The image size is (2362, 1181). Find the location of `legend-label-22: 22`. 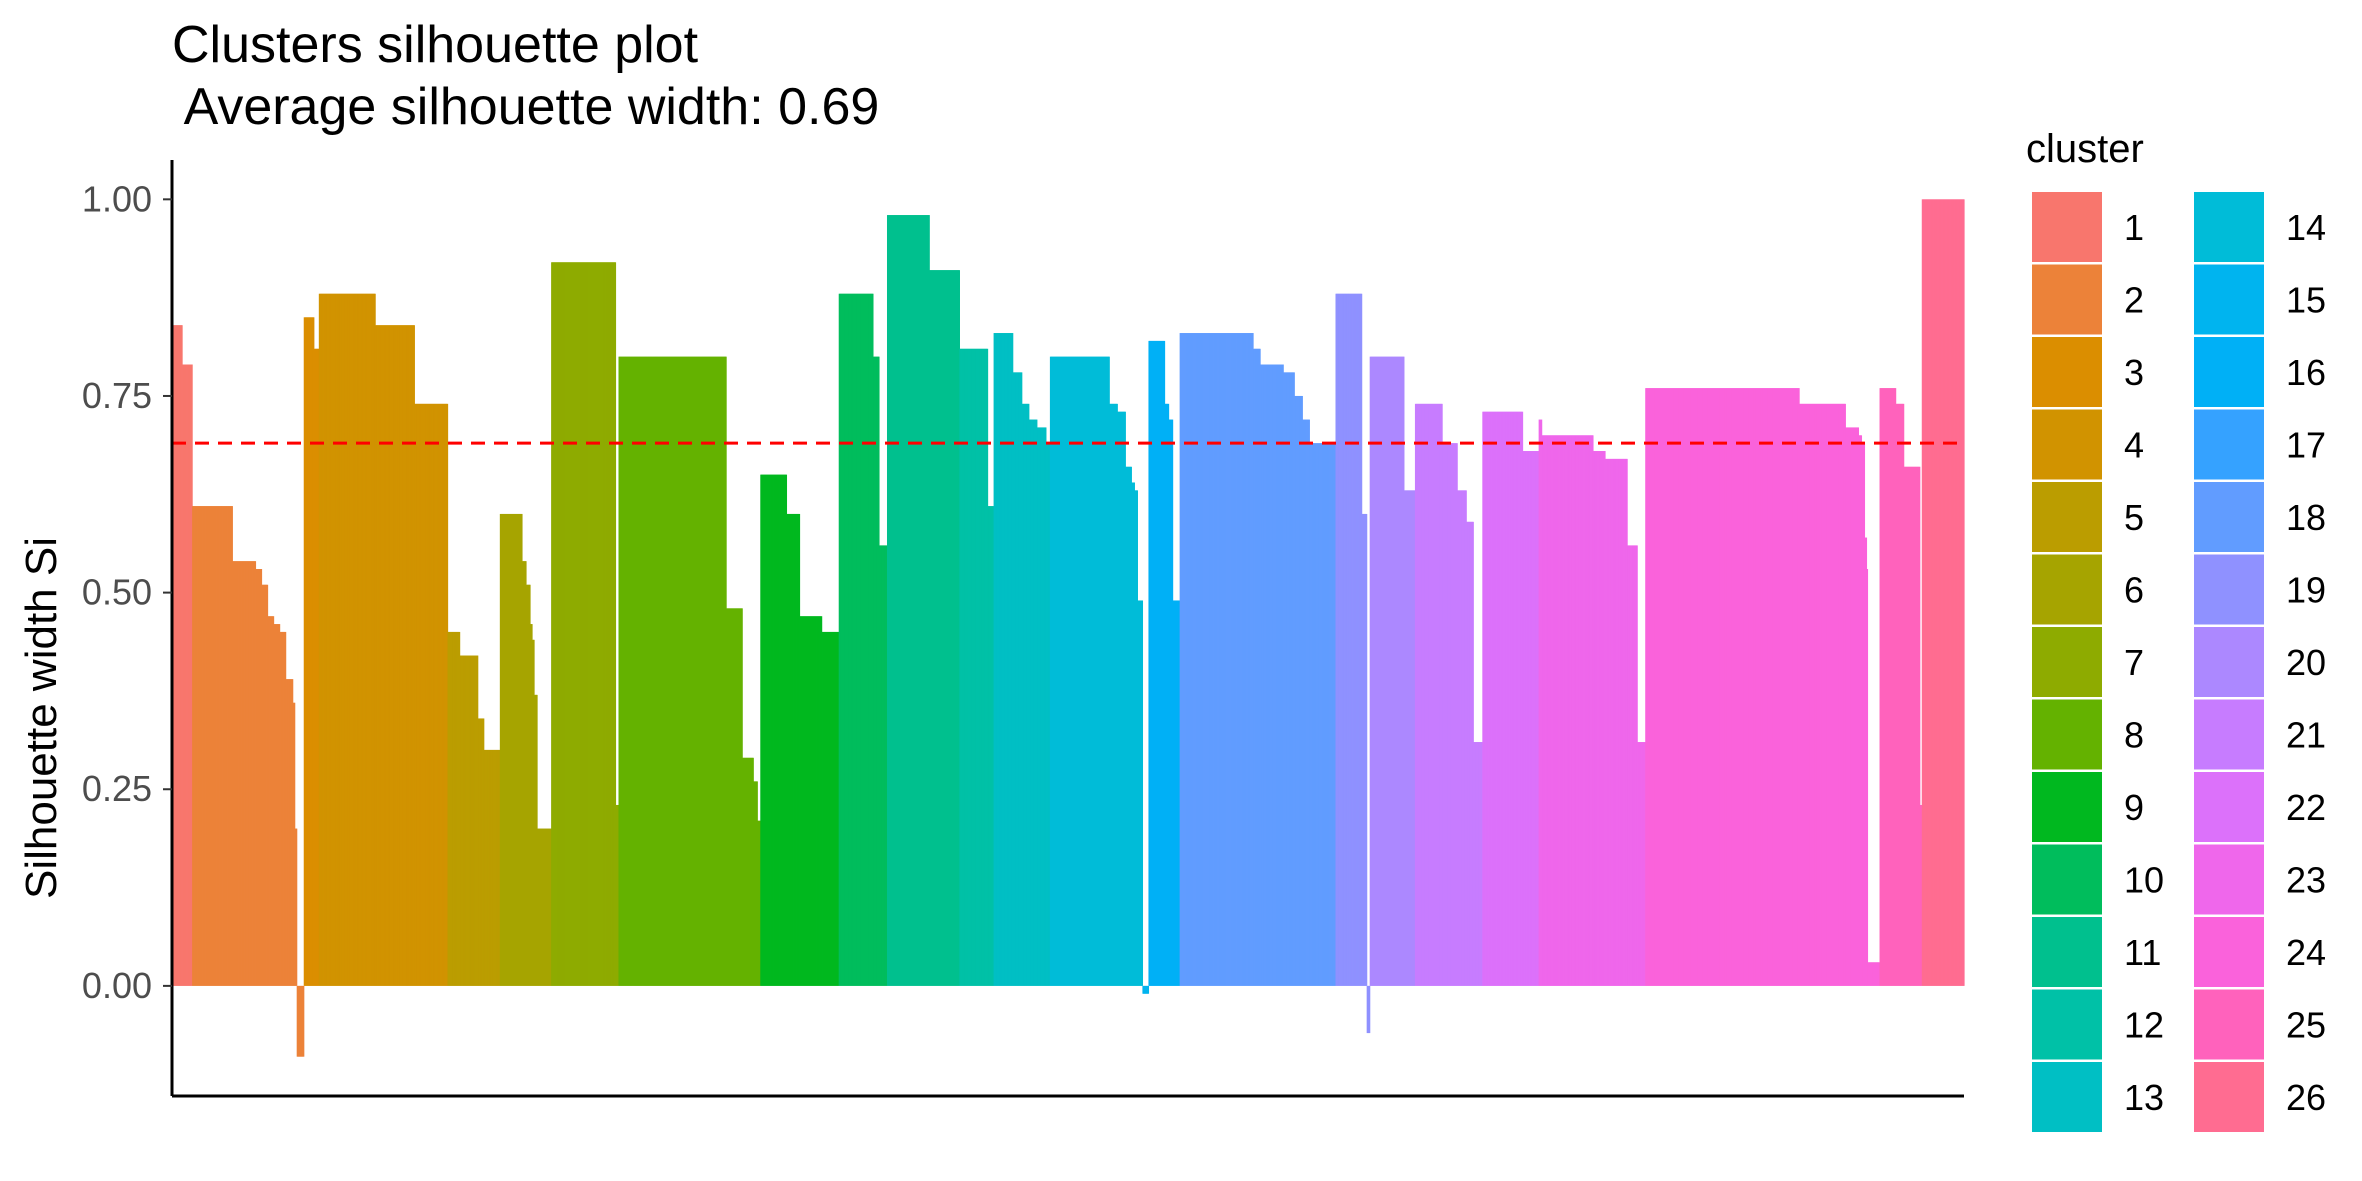

legend-label-22: 22 is located at coordinates (2306, 807).